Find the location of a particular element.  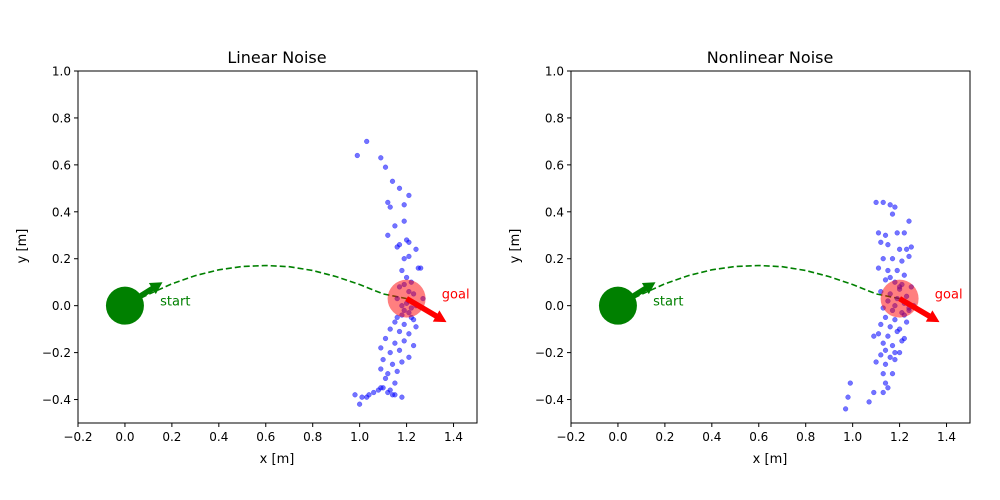

x-tick-label: 1.0 is located at coordinates (852, 437).